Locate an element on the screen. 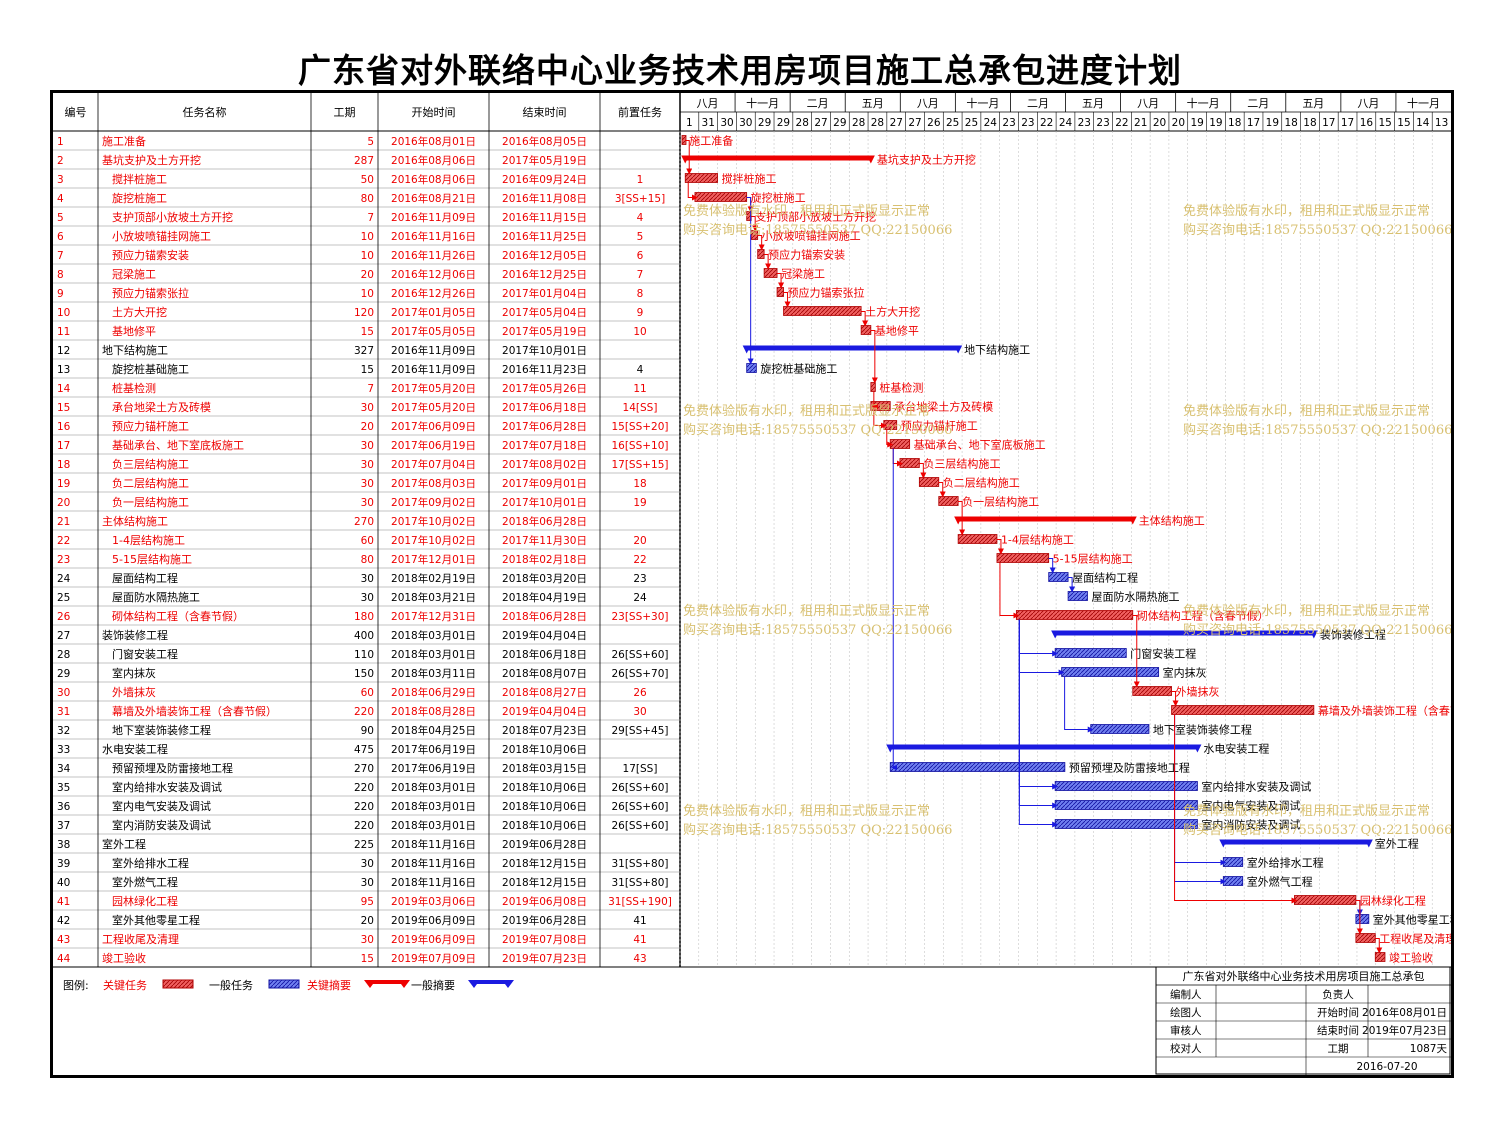 This screenshot has width=1503, height=1127. legend-item-label: 一般摘要 is located at coordinates (433, 985).